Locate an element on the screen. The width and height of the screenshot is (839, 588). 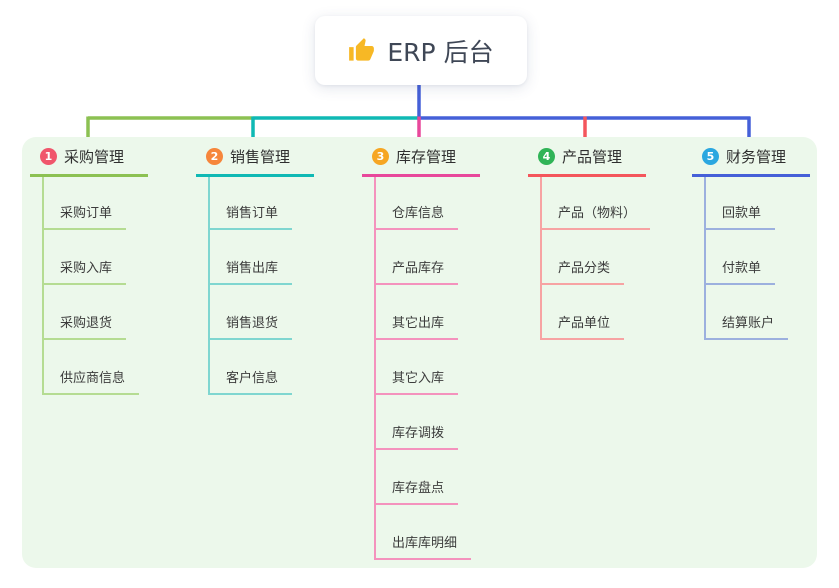
branch-title: 库存管理 is located at coordinates (426, 157).